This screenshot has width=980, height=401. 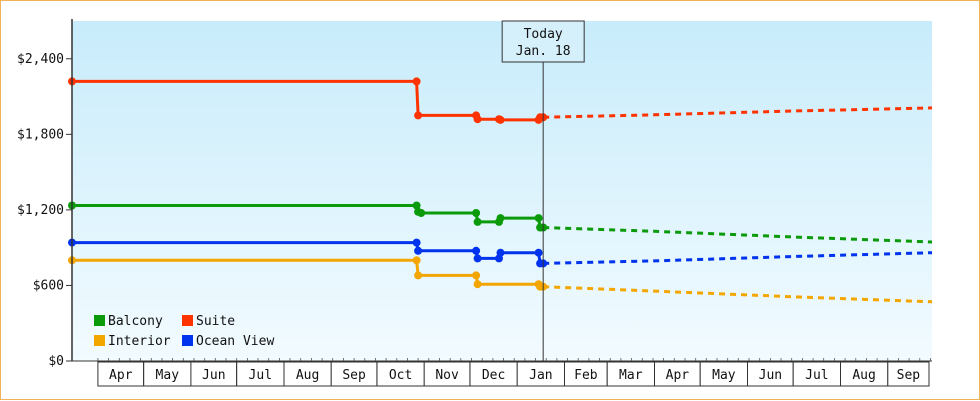 I want to click on x-tick-label: Dec, so click(x=493, y=375).